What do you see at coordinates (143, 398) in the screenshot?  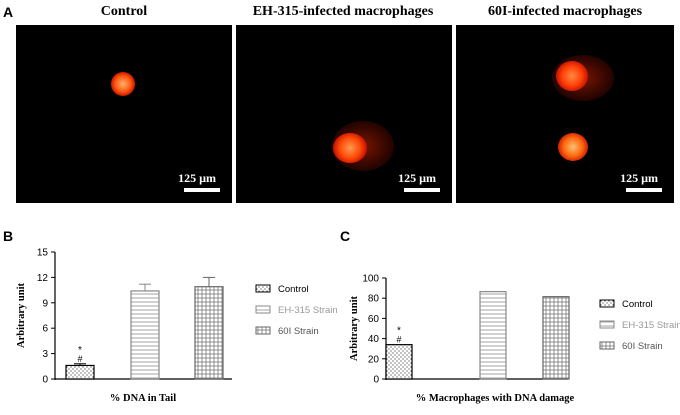 I see `x-axis-label: % DNA in Tail` at bounding box center [143, 398].